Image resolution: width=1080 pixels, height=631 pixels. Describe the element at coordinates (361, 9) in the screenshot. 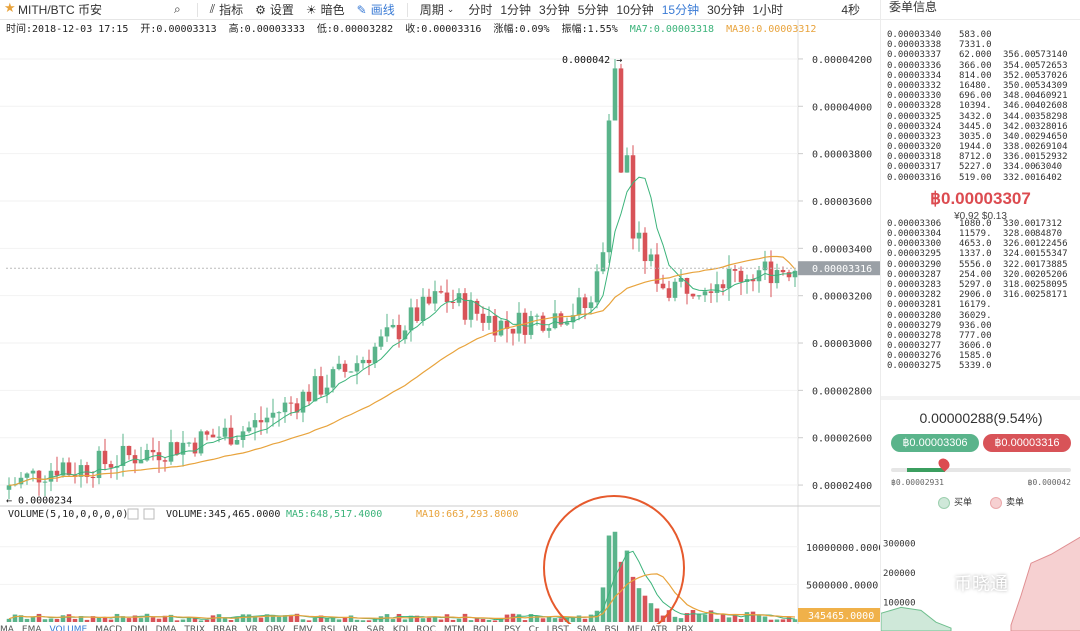

I see `pencil-icon: ✎` at that location.